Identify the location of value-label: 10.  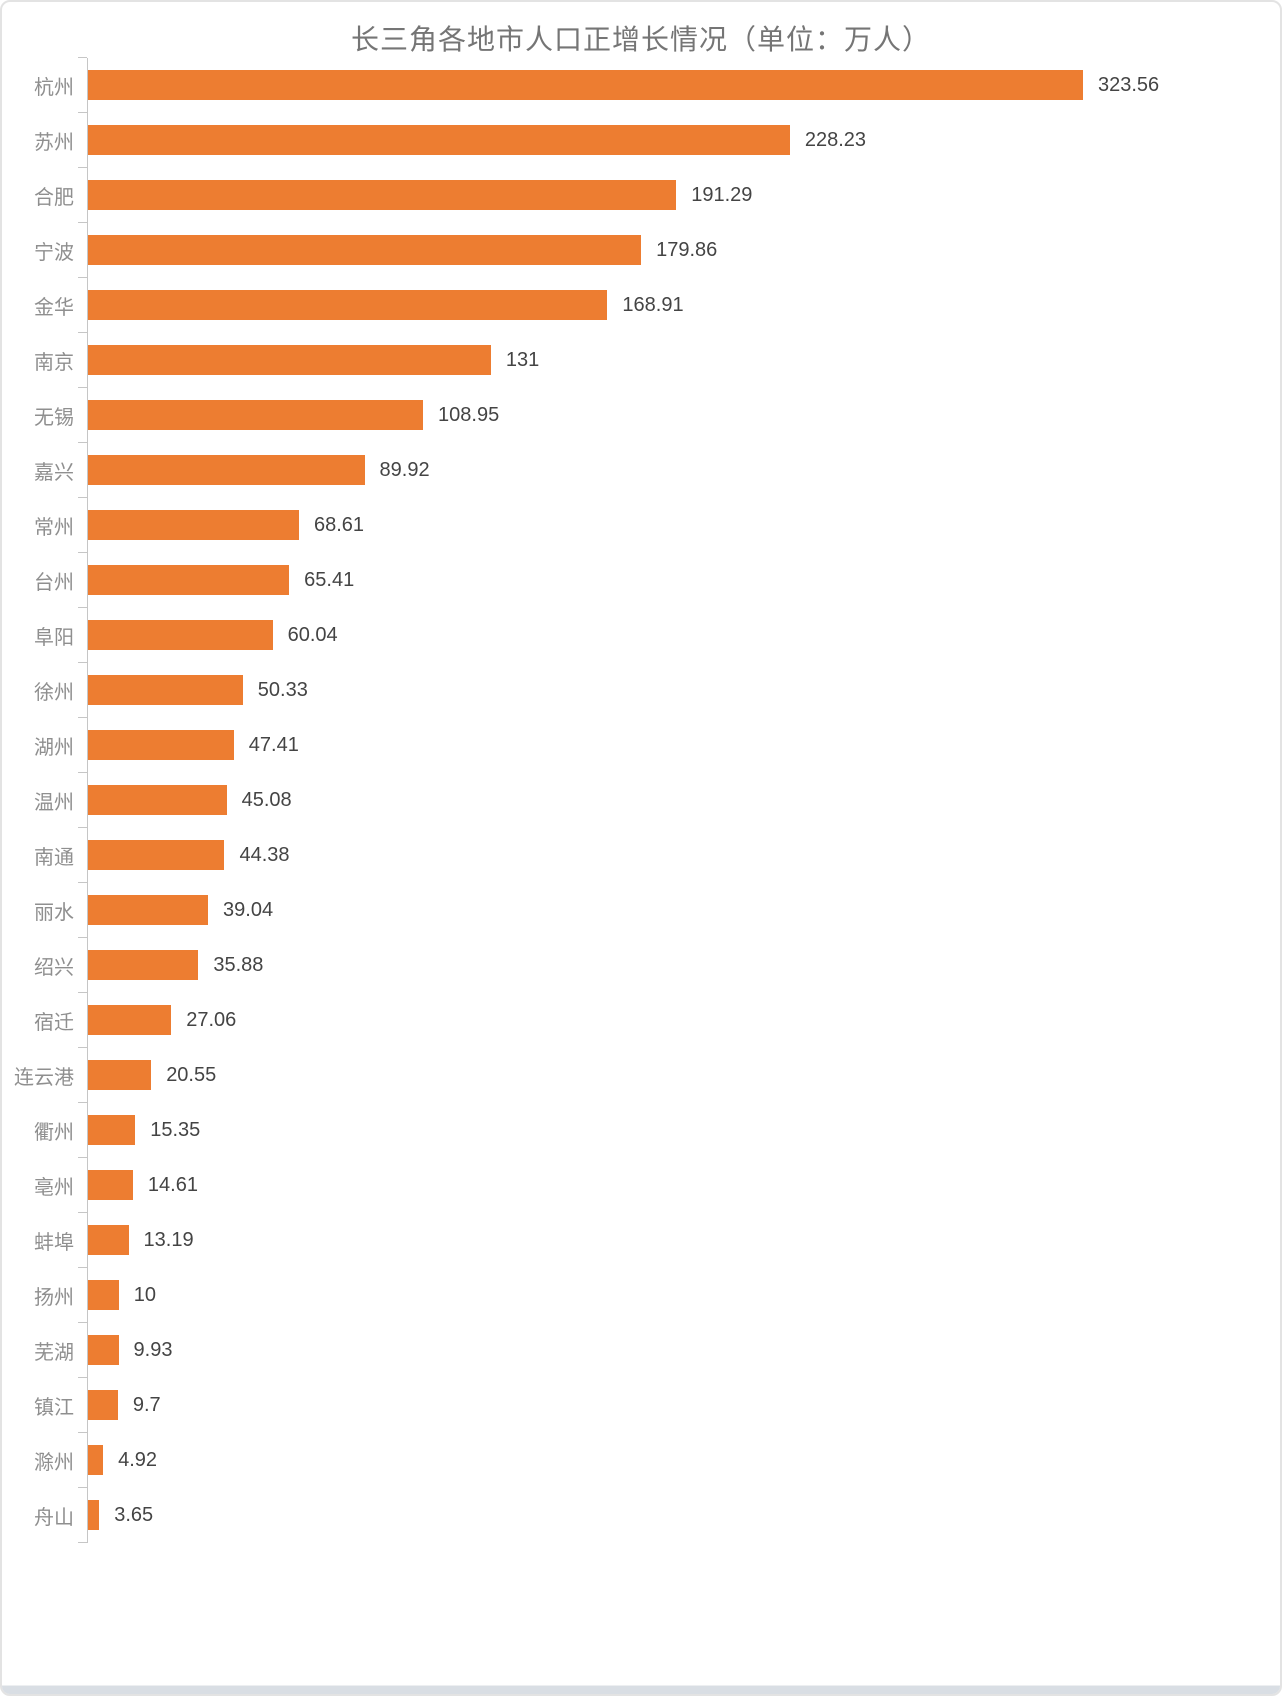
(144, 1295).